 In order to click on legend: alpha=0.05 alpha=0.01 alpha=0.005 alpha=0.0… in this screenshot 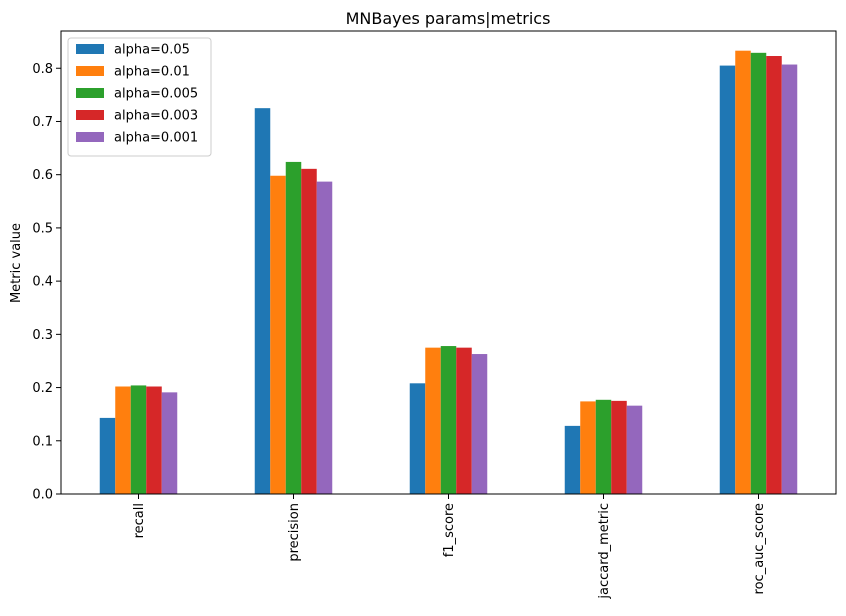, I will do `click(139, 97)`.